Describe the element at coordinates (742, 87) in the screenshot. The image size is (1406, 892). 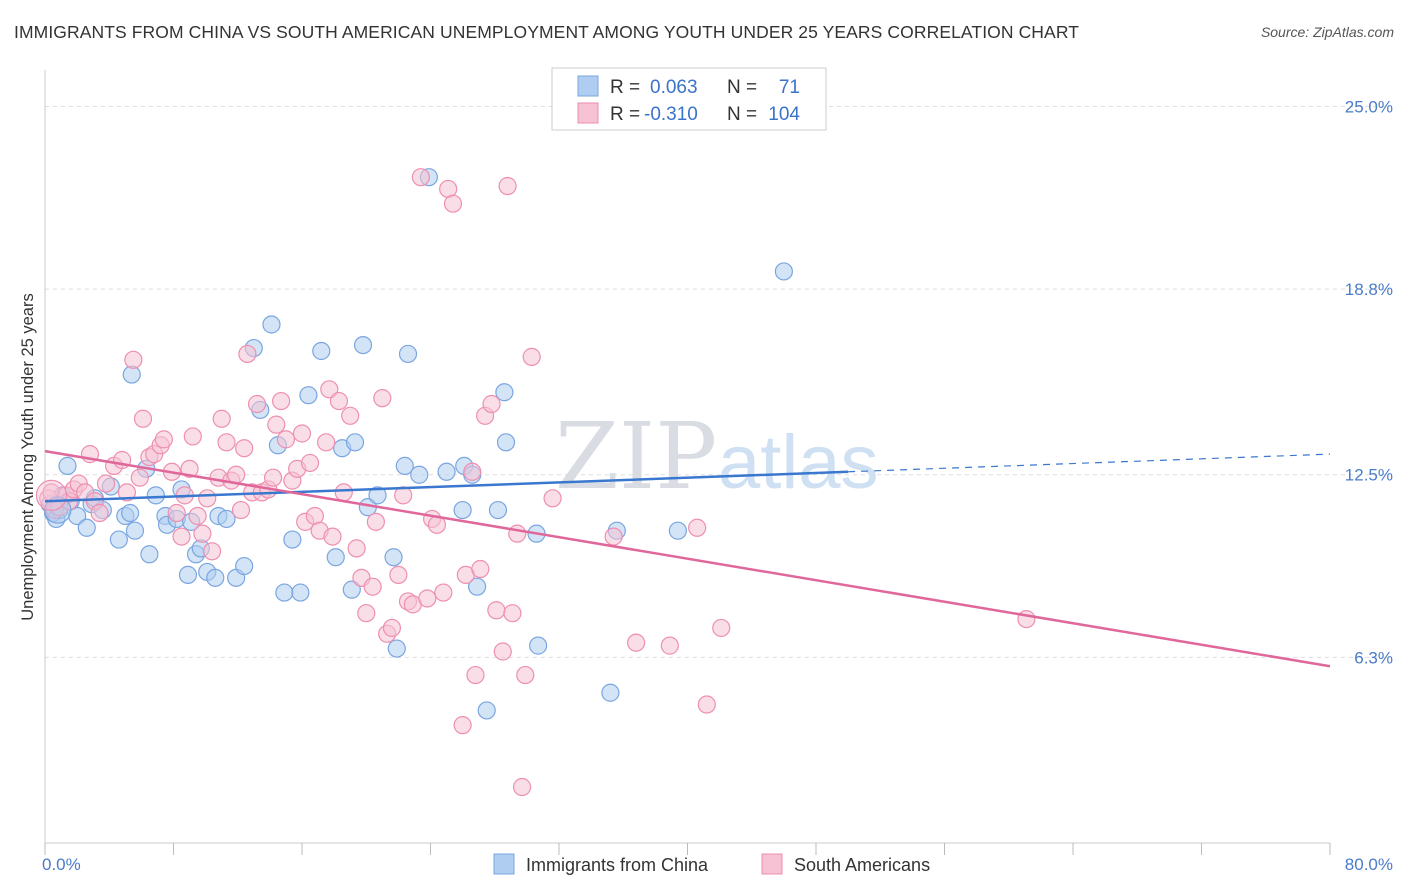
I see `stats-legend-n-label-china: N =` at that location.